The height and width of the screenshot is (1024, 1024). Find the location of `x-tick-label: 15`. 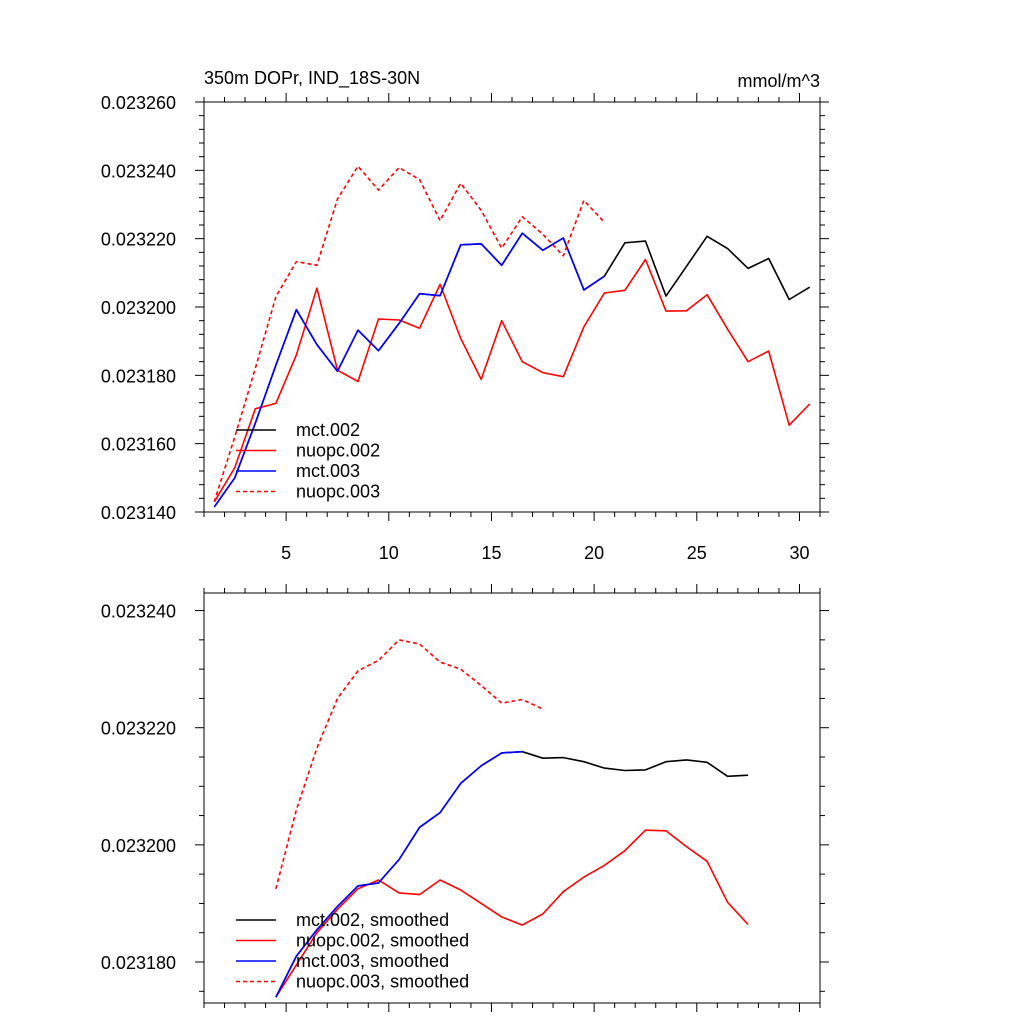

x-tick-label: 15 is located at coordinates (491, 553).